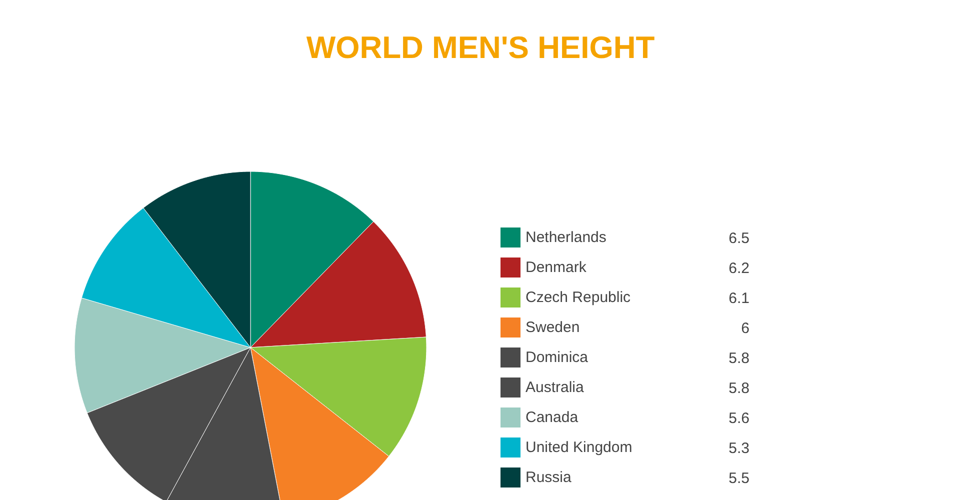 The width and height of the screenshot is (960, 500). I want to click on legend-label: Canada, so click(552, 417).